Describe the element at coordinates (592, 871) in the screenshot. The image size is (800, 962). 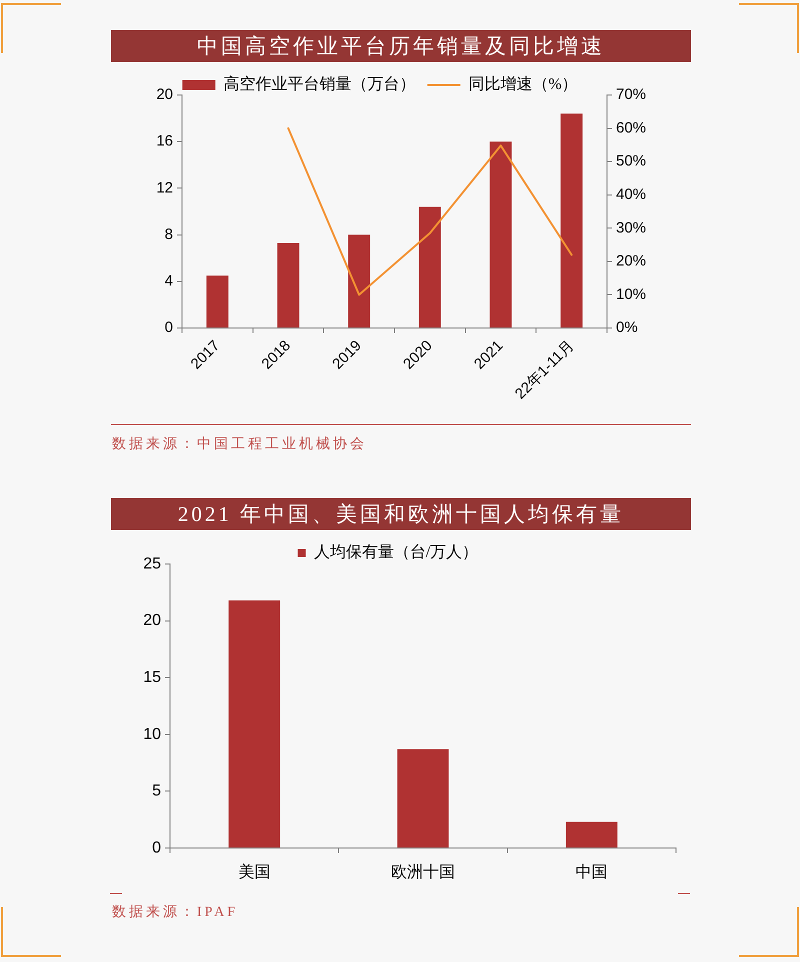
I see `x-tick-label: 中国` at that location.